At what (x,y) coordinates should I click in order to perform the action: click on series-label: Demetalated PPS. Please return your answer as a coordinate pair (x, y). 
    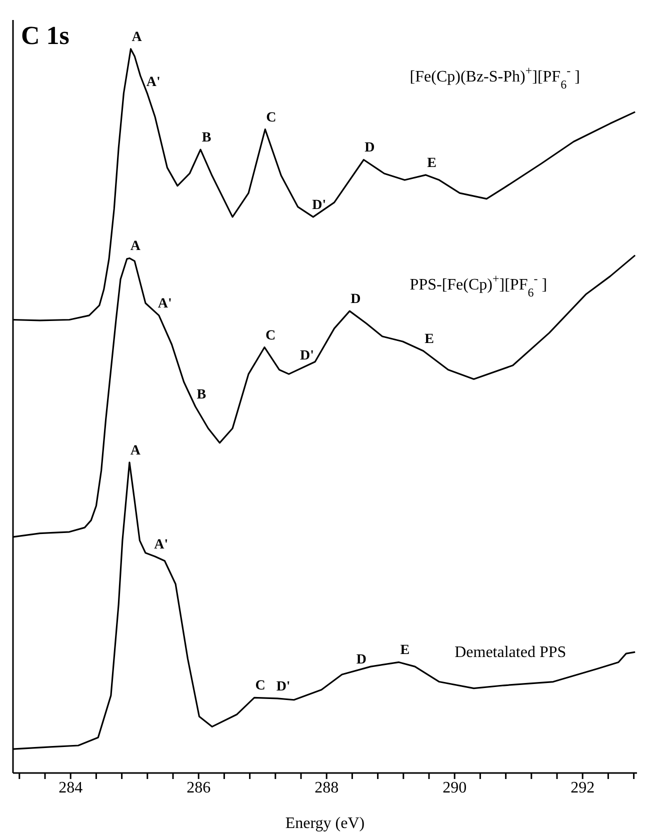
    Looking at the image, I should click on (510, 653).